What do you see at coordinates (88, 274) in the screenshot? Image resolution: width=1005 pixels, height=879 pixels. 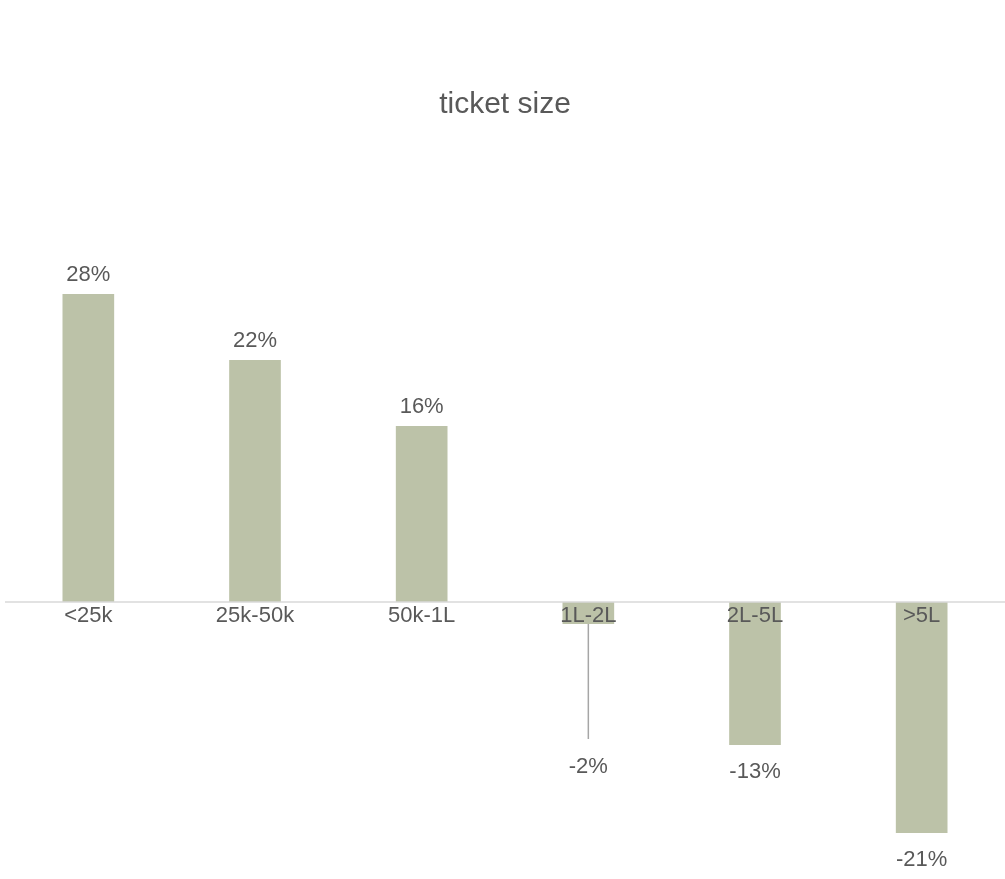 I see `data-label: 28%` at bounding box center [88, 274].